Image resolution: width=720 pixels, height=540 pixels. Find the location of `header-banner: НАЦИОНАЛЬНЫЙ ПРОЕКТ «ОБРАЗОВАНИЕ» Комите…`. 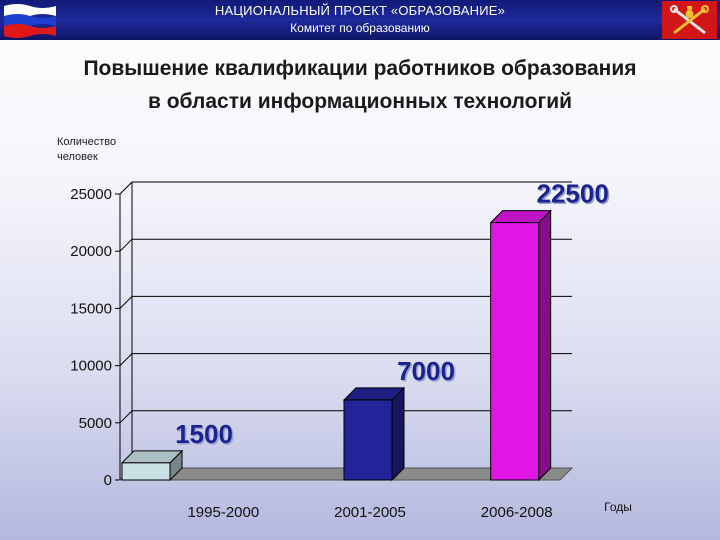

header-banner: НАЦИОНАЛЬНЫЙ ПРОЕКТ «ОБРАЗОВАНИЕ» Комите… is located at coordinates (360, 20).